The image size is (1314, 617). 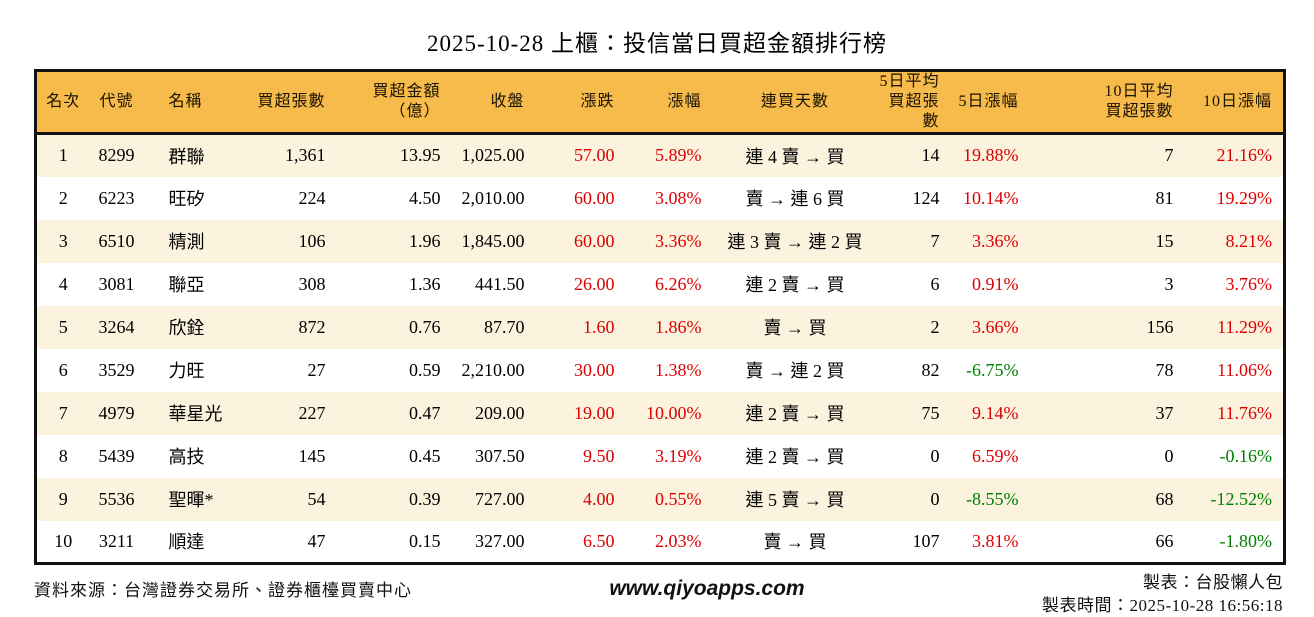 I want to click on cell-amount: 0.39, so click(x=425, y=498).